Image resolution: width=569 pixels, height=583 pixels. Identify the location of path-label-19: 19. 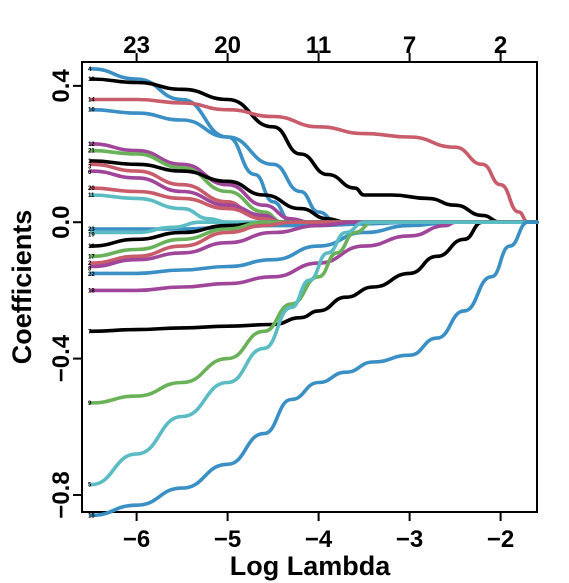
(91, 236).